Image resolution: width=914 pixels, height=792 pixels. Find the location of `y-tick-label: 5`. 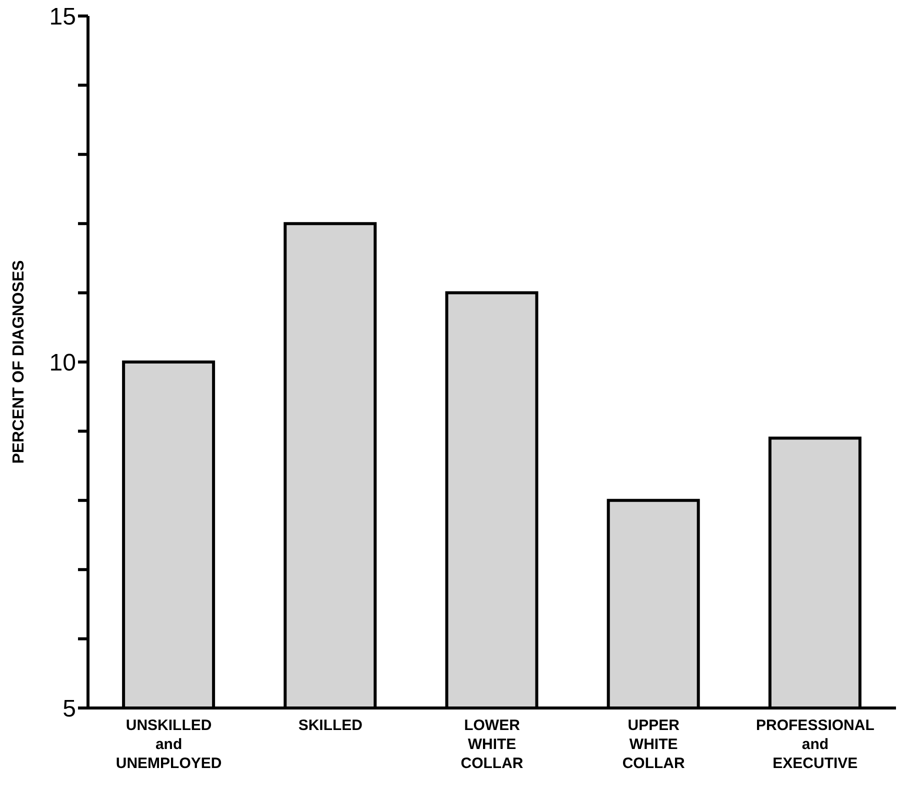

y-tick-label: 5 is located at coordinates (69, 709).